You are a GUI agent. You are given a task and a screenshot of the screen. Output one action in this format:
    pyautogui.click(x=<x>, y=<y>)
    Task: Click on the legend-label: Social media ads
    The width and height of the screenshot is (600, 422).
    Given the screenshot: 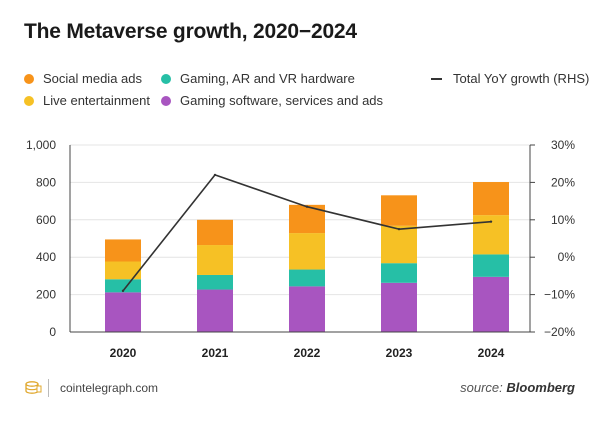 What is the action you would take?
    pyautogui.click(x=92, y=78)
    